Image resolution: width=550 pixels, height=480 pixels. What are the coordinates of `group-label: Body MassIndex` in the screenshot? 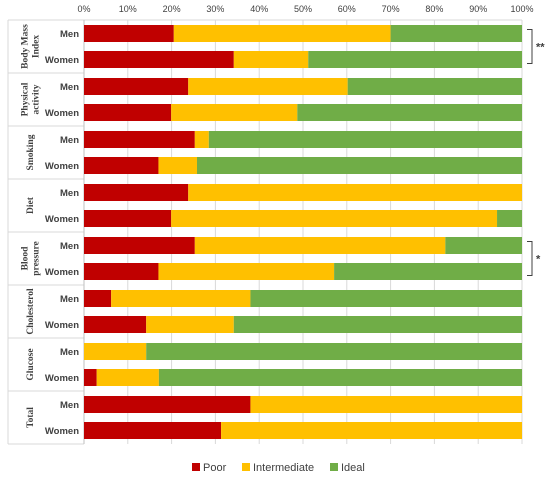 It's located at (31, 46).